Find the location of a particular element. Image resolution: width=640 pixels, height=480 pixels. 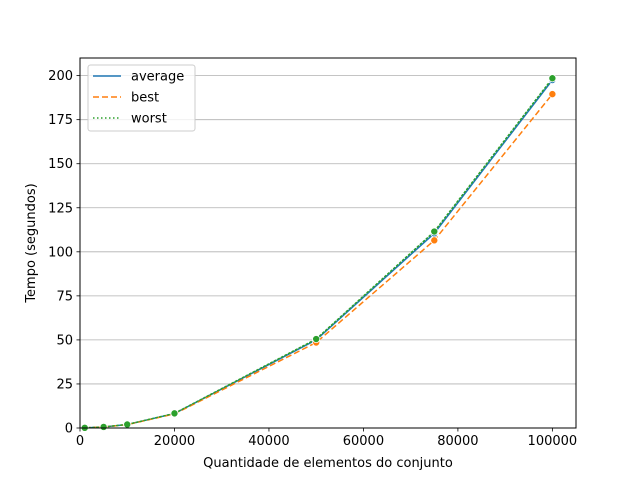

legend-box is located at coordinates (141, 98).